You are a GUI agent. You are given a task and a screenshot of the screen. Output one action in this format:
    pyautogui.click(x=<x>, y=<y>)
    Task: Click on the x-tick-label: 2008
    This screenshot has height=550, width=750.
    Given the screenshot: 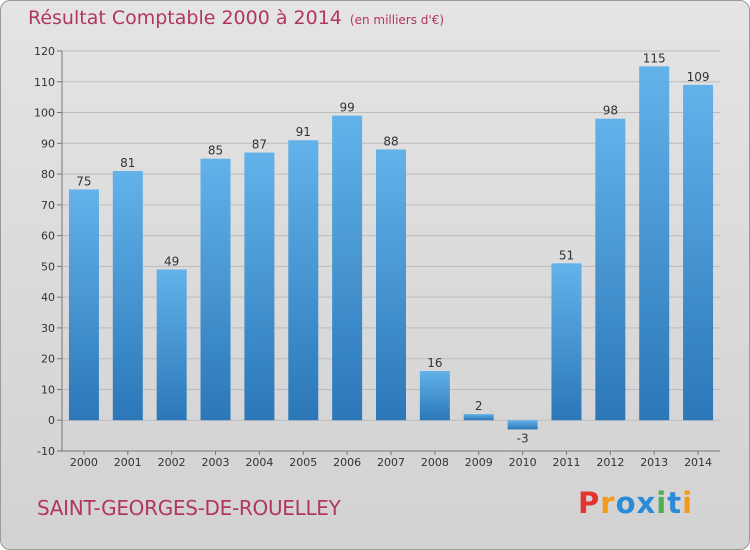 What is the action you would take?
    pyautogui.click(x=435, y=462)
    